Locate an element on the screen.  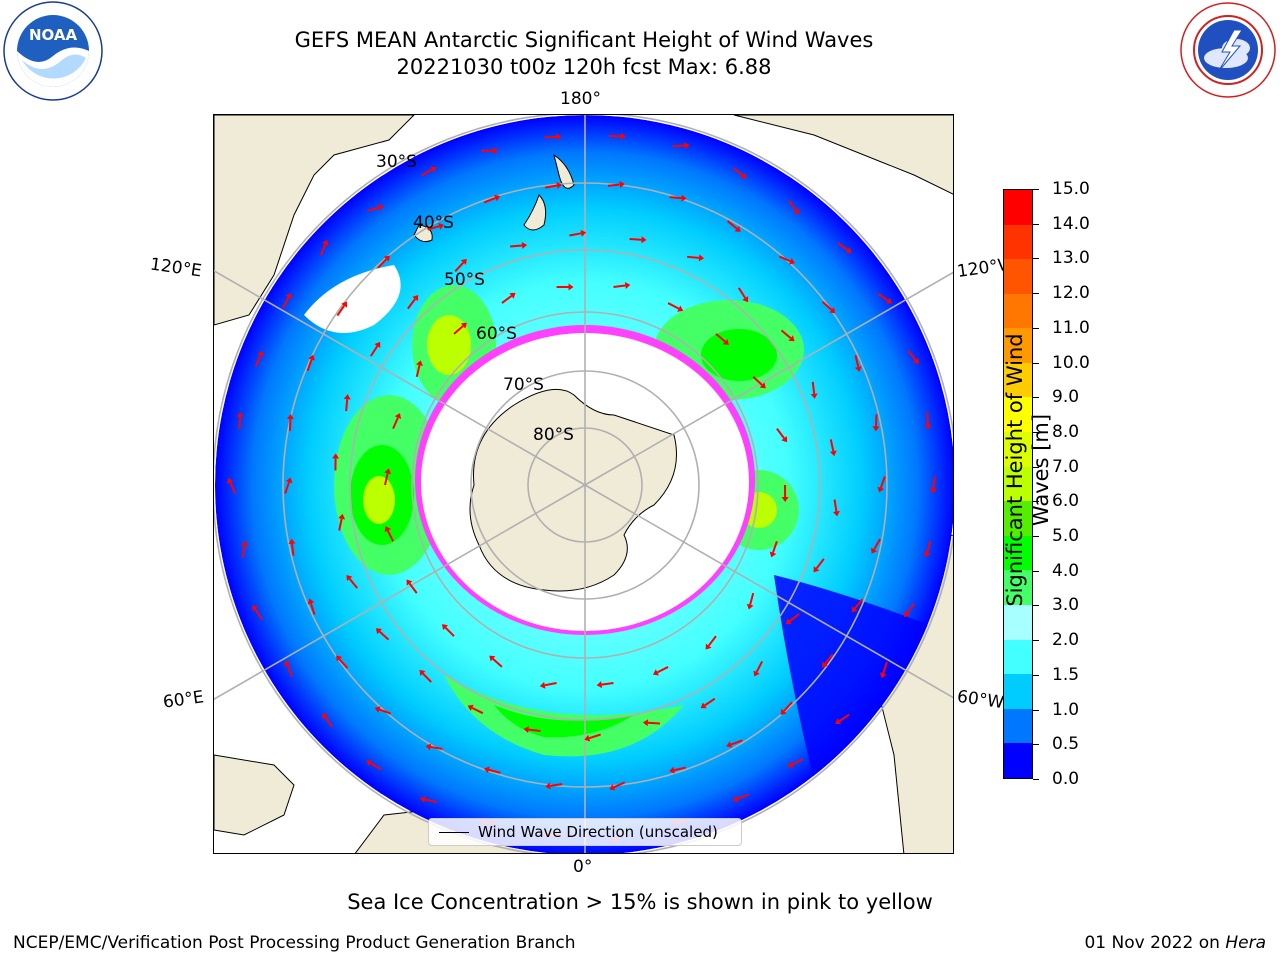
colorbar is located at coordinates (1018, 484).